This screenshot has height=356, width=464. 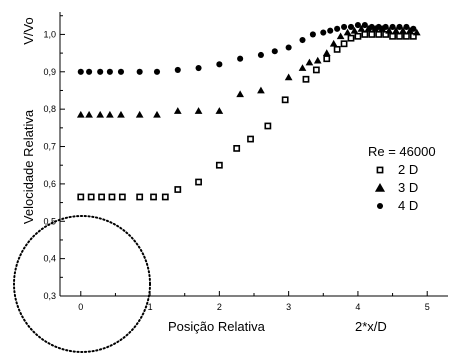 I want to click on legend-title: Re = 46000, so click(x=402, y=151).